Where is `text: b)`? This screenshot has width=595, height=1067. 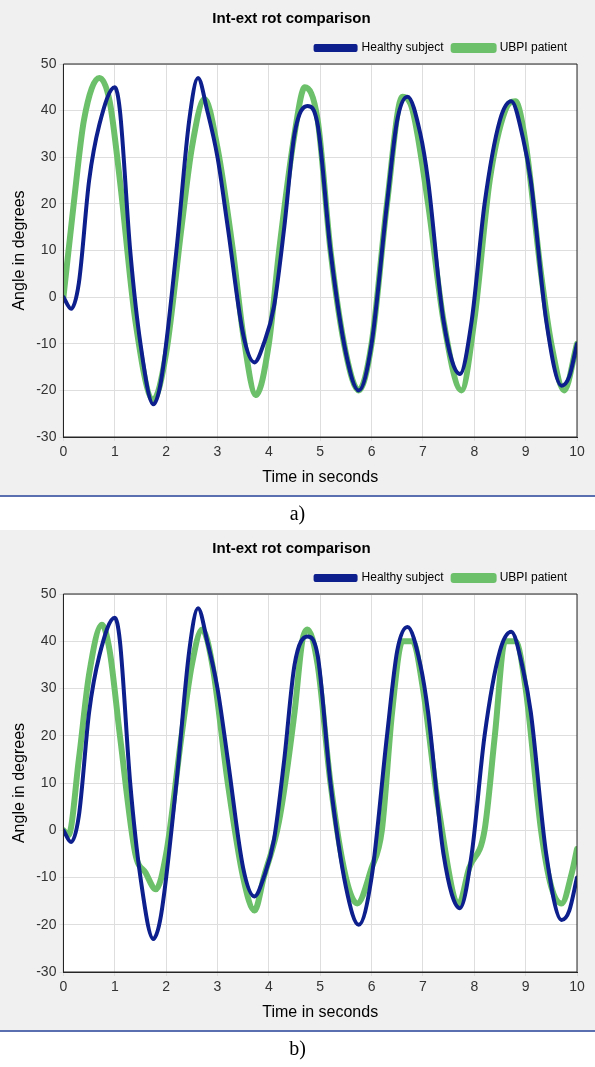 text: b) is located at coordinates (297, 1049).